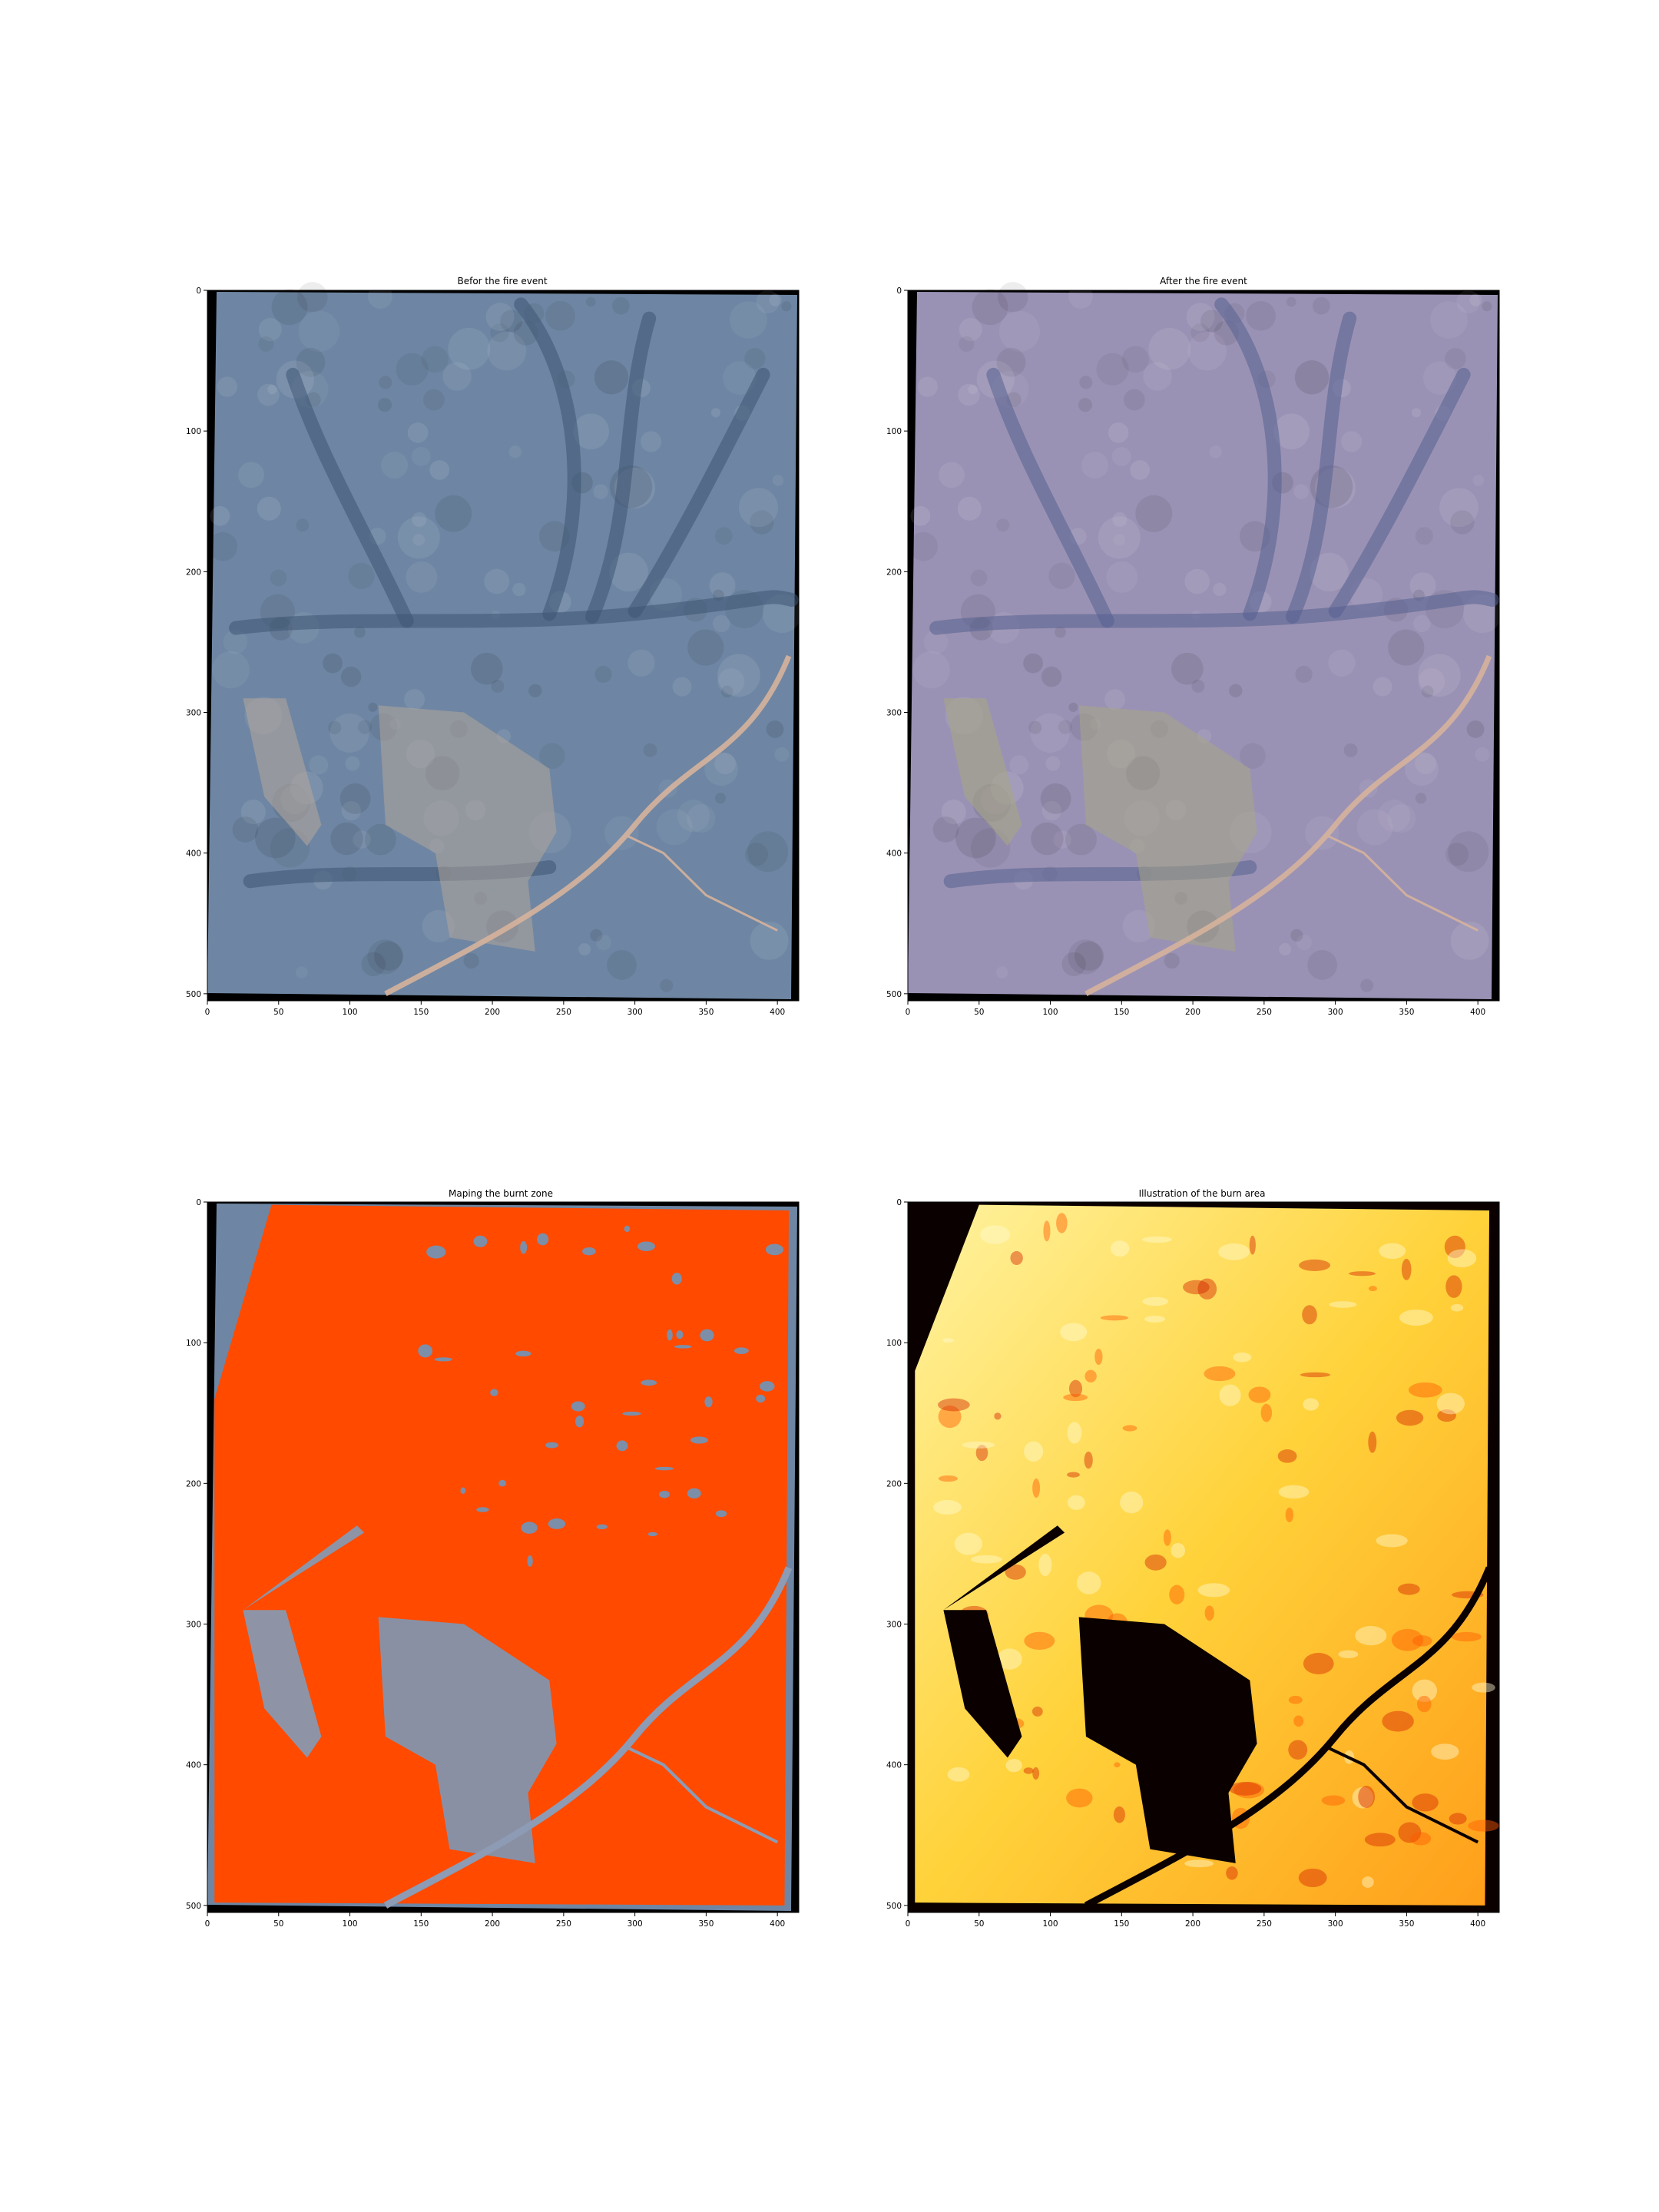  What do you see at coordinates (894, 1907) in the screenshot?
I see `y-tick-label: 500` at bounding box center [894, 1907].